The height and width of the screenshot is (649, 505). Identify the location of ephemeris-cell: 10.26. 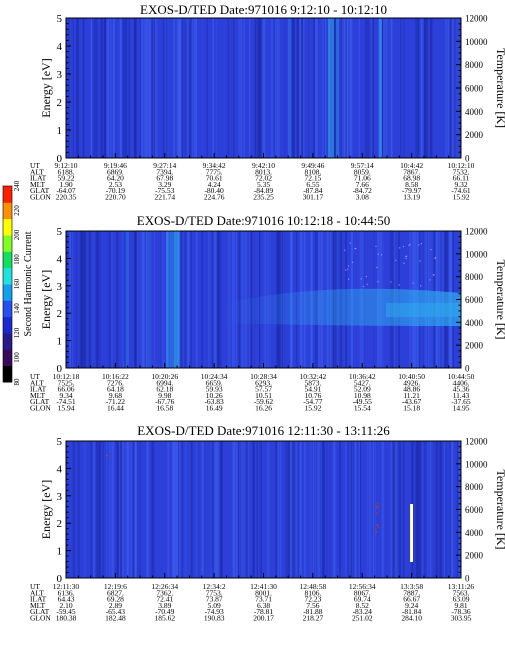
(214, 395).